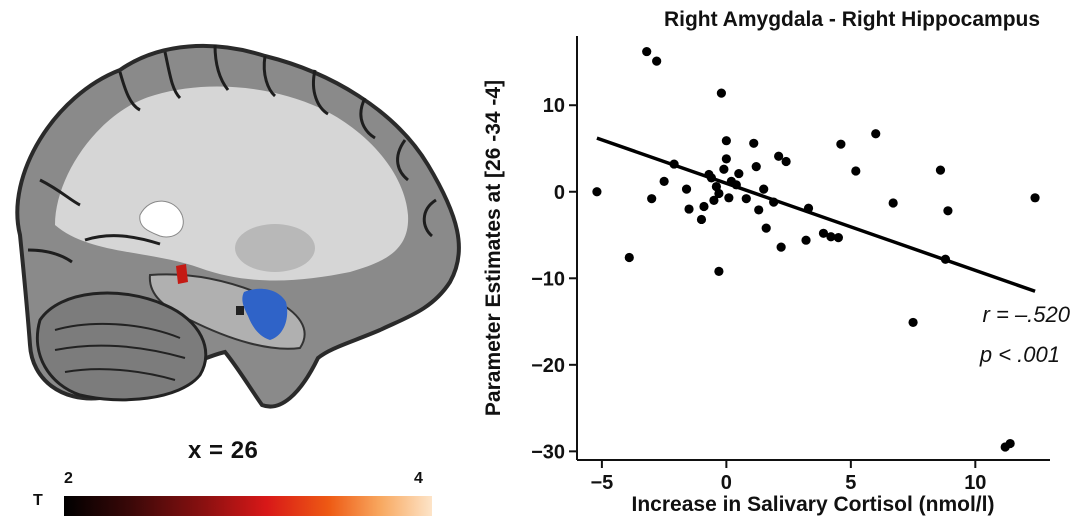  What do you see at coordinates (68, 478) in the screenshot?
I see `colorbar-min-label: 2` at bounding box center [68, 478].